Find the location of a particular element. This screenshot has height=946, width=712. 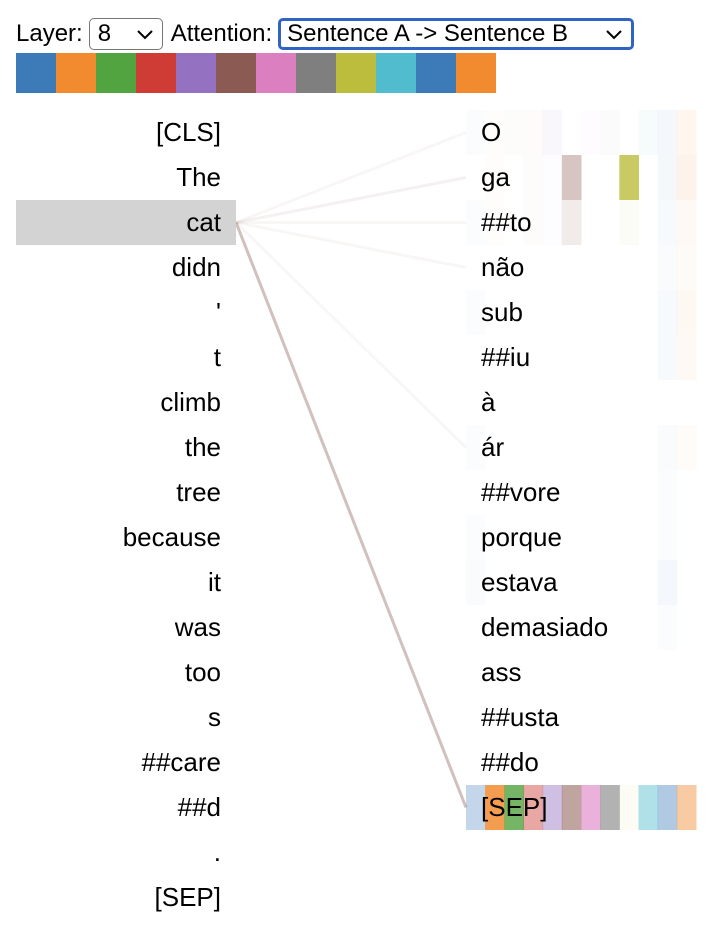

sentence-b-token-text: estava is located at coordinates (519, 582).